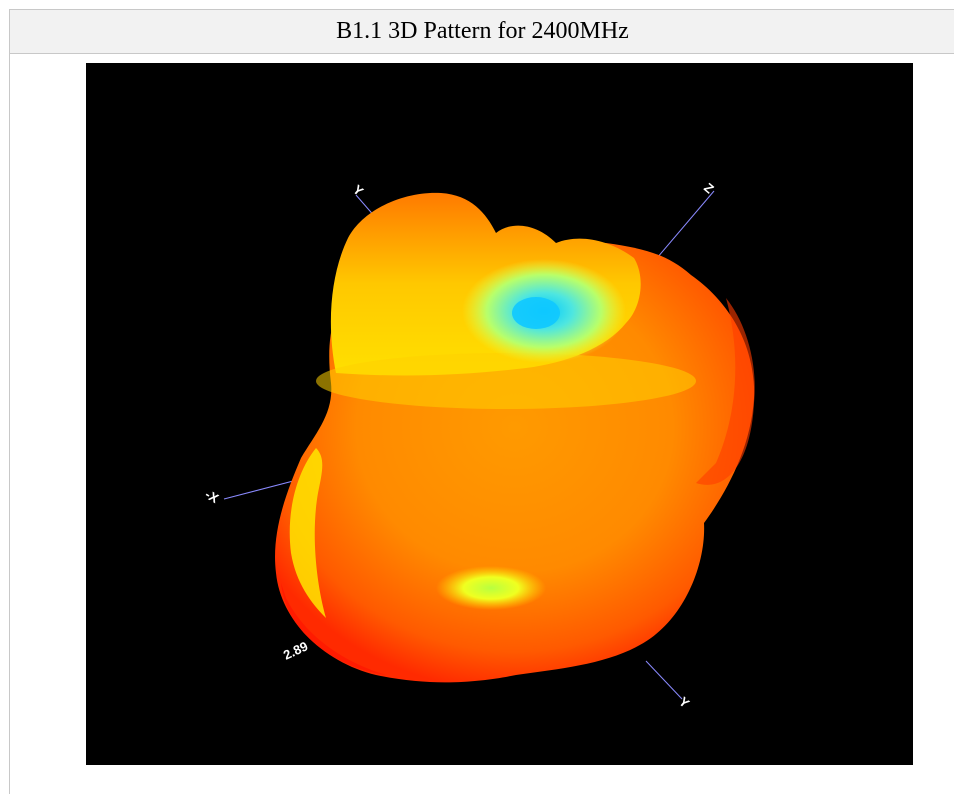 Image resolution: width=954 pixels, height=794 pixels. I want to click on scale-value-label: 2.89, so click(295, 650).